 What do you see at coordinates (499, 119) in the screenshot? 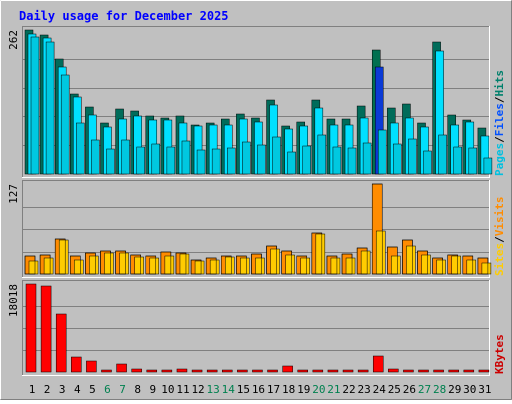
I see `legend-item-files: Files` at bounding box center [499, 119].